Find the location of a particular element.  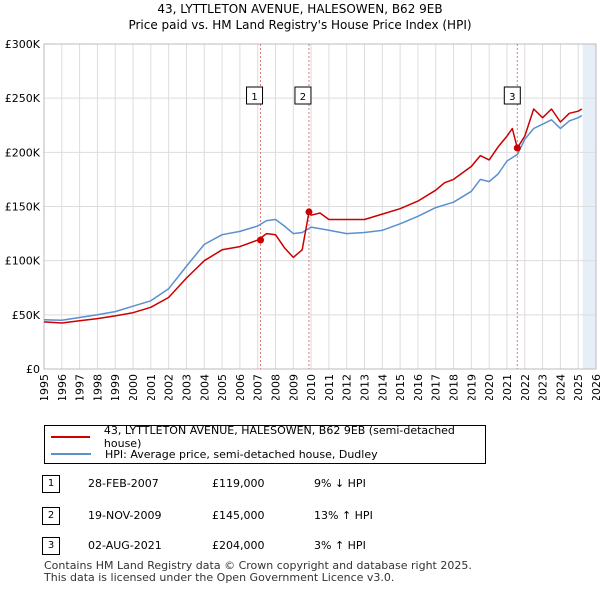

x-tick-label: 2004 is located at coordinates (204, 387).